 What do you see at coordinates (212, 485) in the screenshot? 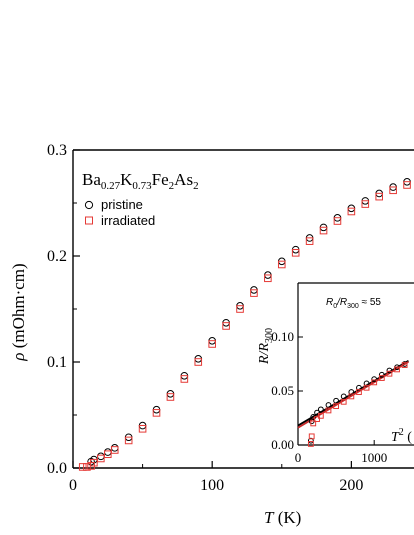
I see `x-tick-label-1: 100` at bounding box center [212, 485].